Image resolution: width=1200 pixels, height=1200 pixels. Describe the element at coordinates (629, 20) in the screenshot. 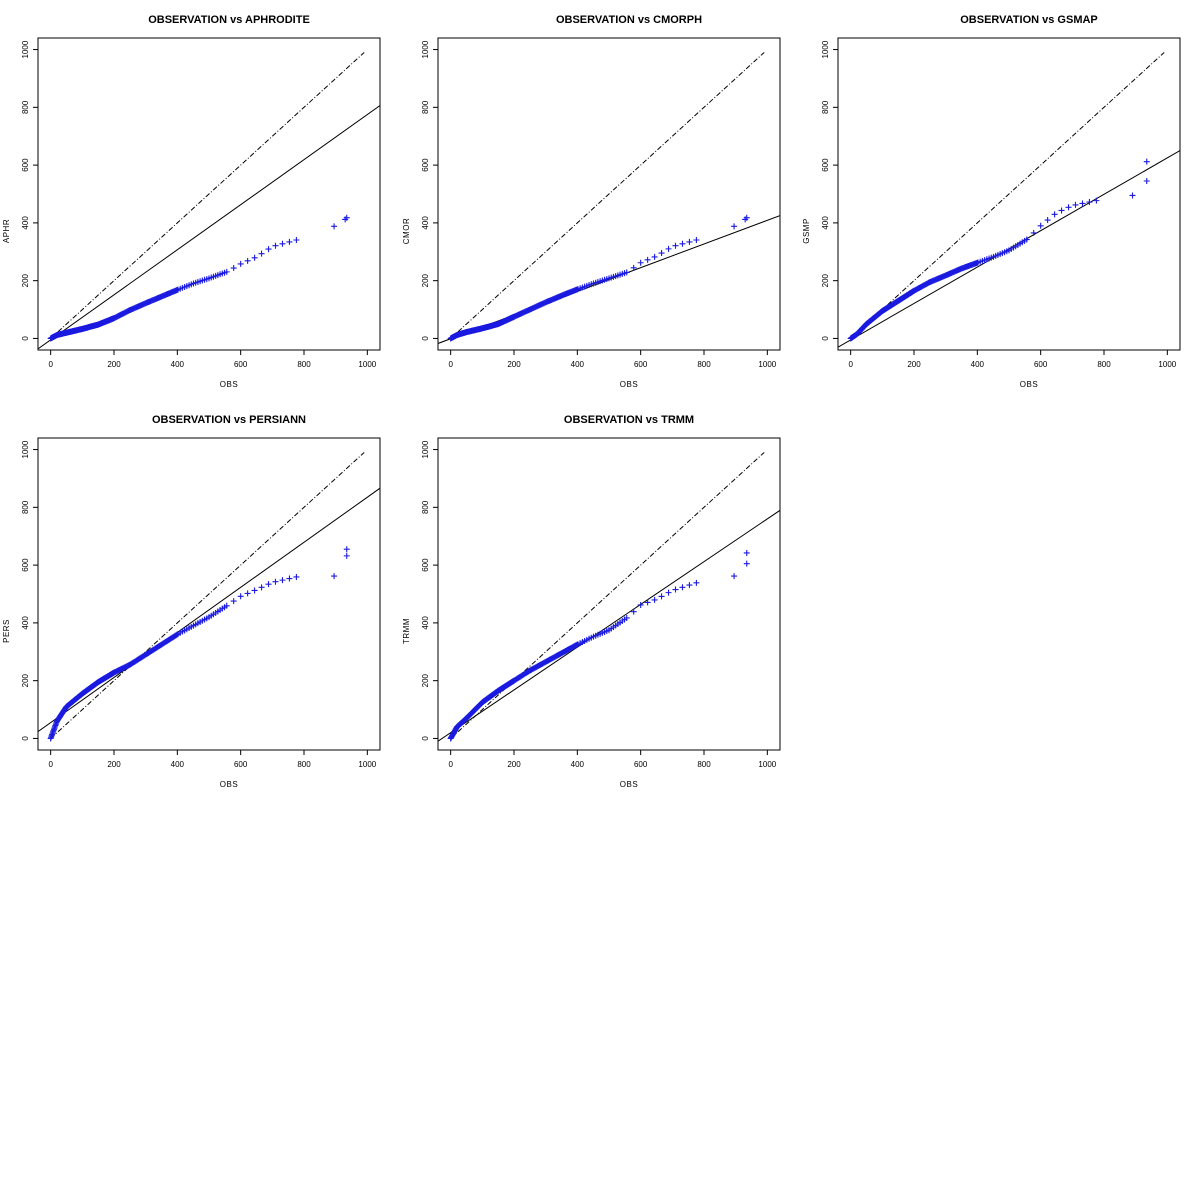

I see `chart-title: OBSERVATION vs CMORPH` at that location.